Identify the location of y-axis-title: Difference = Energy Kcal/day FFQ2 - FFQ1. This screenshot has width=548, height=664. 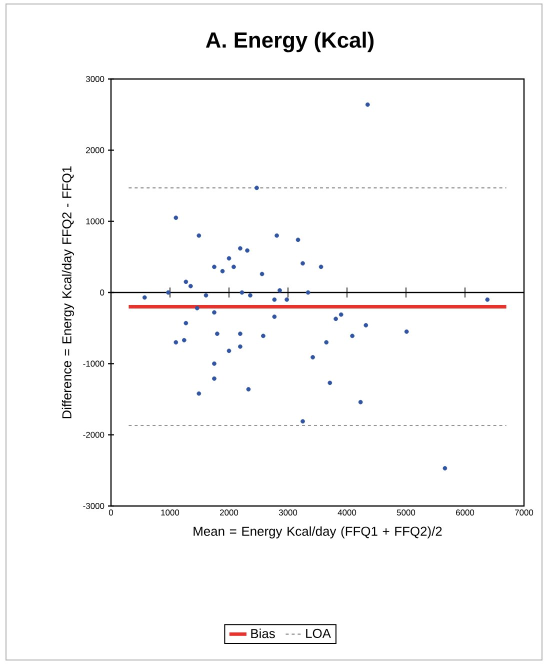
(68, 292).